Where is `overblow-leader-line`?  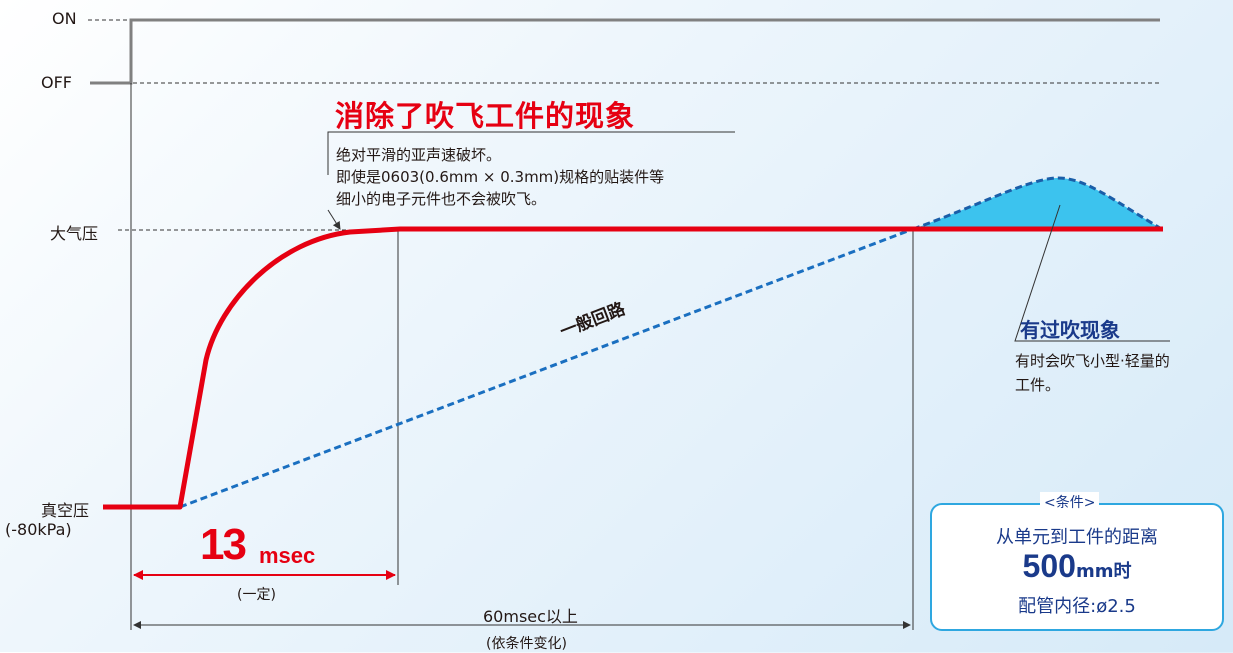 overblow-leader-line is located at coordinates (1092, 273).